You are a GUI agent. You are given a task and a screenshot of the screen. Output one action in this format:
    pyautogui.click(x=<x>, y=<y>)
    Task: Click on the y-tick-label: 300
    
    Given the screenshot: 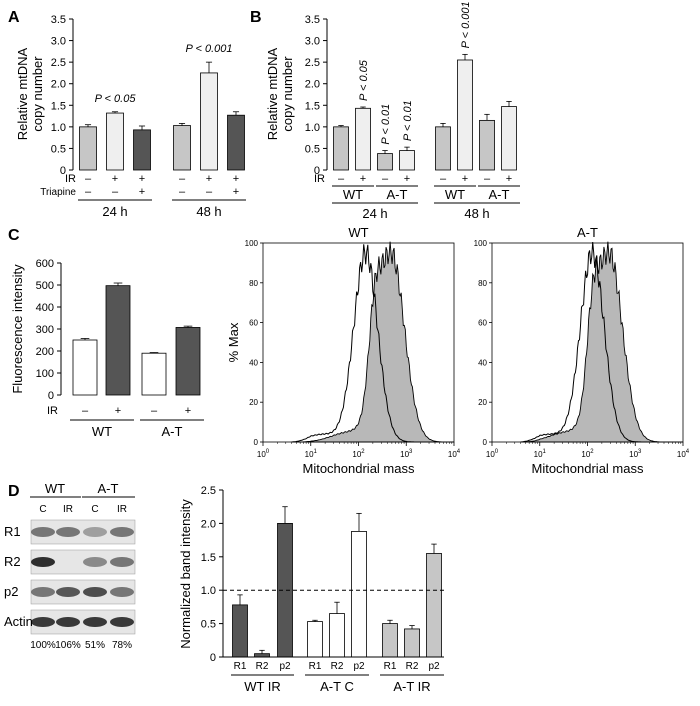 What is the action you would take?
    pyautogui.click(x=45, y=330)
    